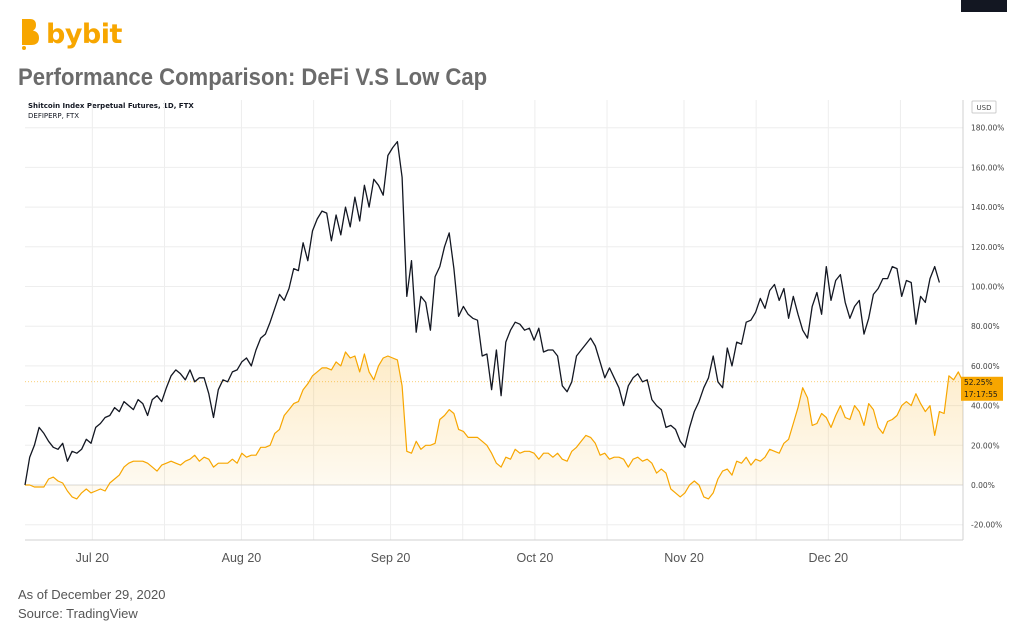 The image size is (1024, 628). I want to click on currency-box, so click(984, 107).